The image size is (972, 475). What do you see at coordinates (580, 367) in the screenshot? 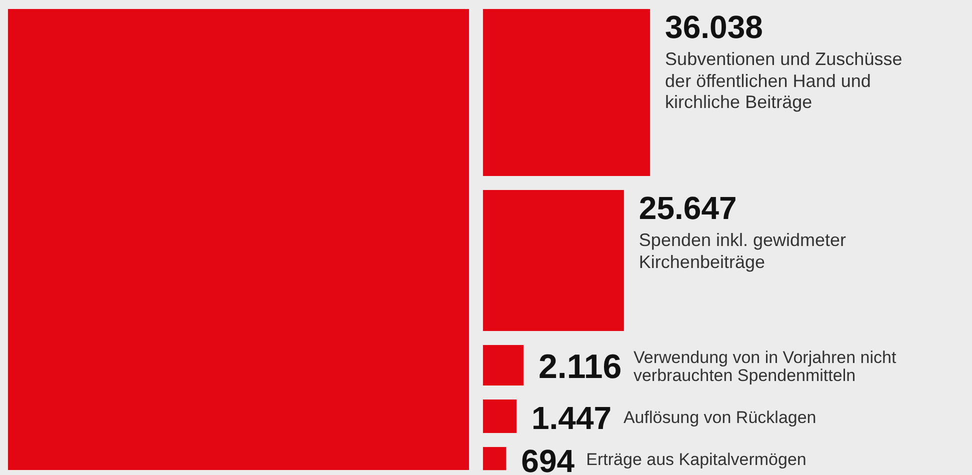
I see `data-label: 2.116` at bounding box center [580, 367].